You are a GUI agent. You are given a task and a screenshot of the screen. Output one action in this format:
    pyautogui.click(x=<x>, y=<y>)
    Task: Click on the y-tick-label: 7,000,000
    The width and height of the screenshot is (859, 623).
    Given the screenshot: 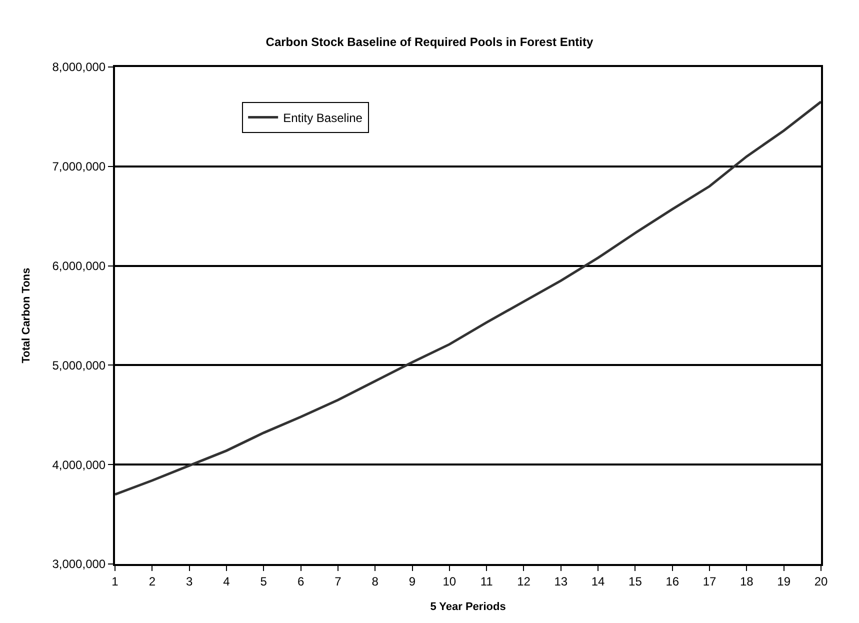 What is the action you would take?
    pyautogui.click(x=79, y=167)
    